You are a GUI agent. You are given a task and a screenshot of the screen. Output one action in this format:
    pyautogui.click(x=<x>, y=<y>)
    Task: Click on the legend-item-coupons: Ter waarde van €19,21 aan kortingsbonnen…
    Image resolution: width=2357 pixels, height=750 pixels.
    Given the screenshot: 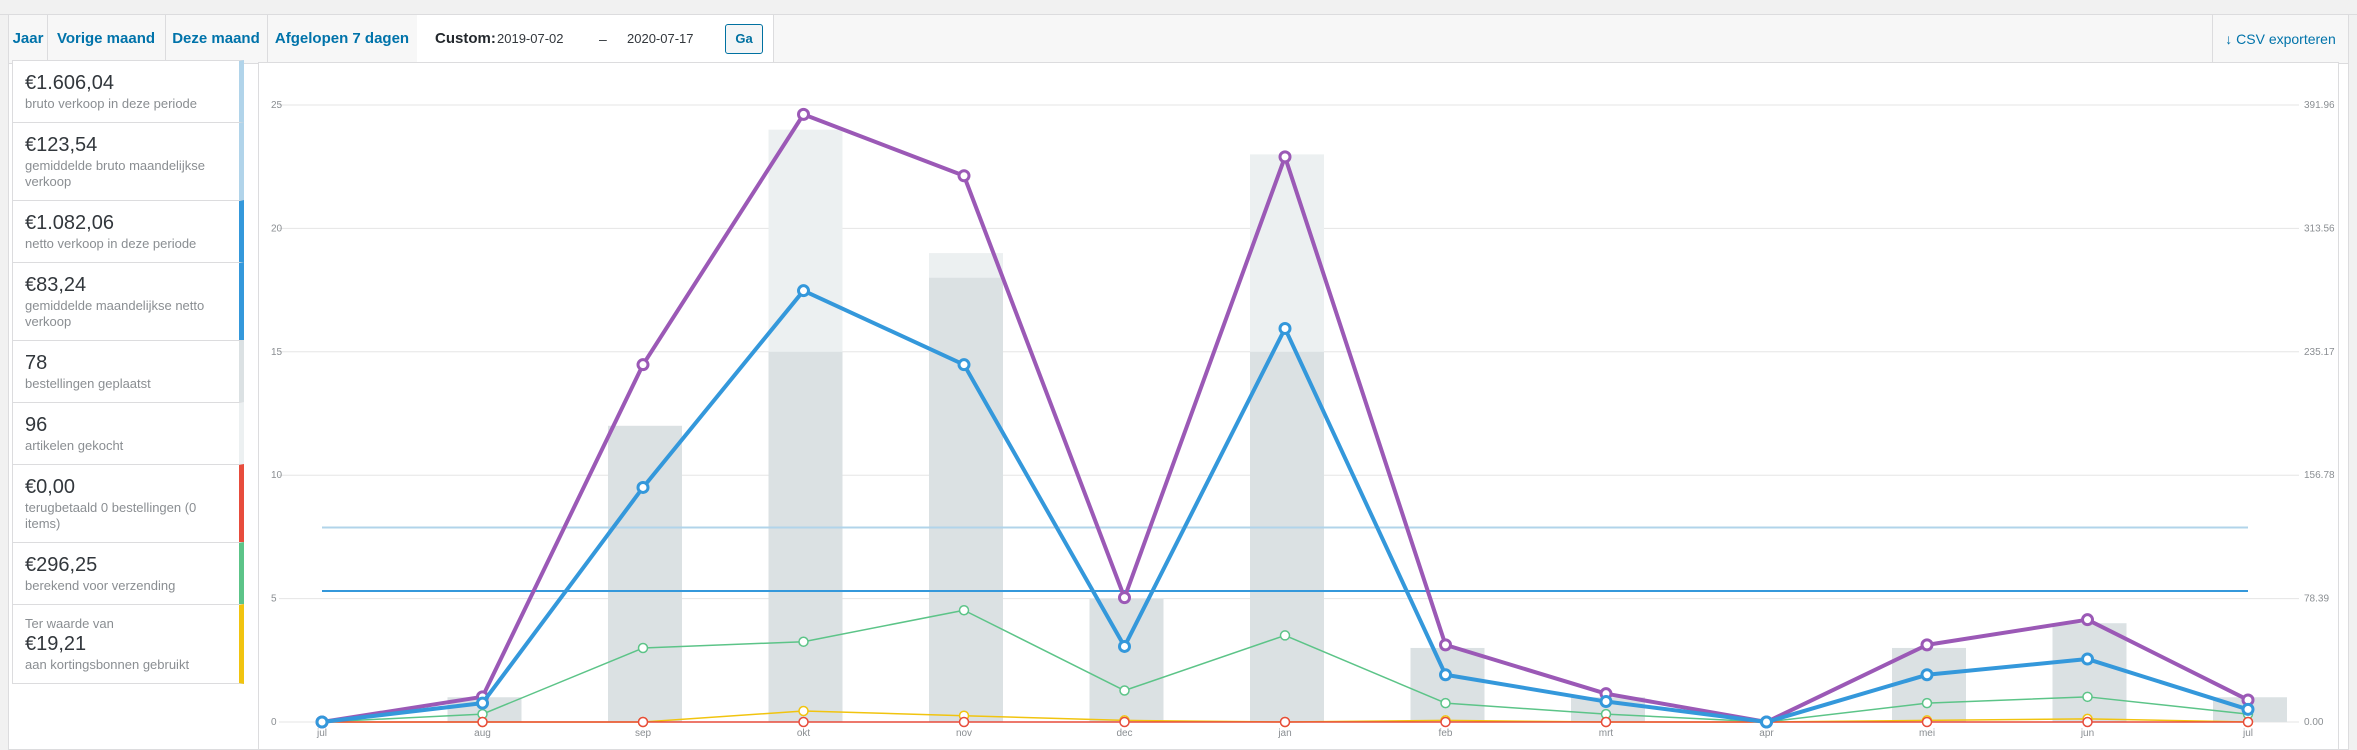 What is the action you would take?
    pyautogui.click(x=128, y=644)
    